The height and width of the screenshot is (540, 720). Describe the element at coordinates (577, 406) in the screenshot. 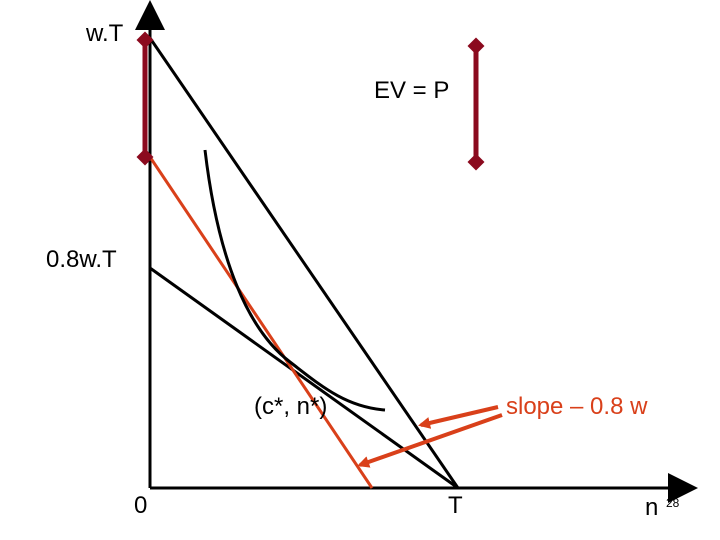

I see `slope-label: slope – 0.8 w` at that location.